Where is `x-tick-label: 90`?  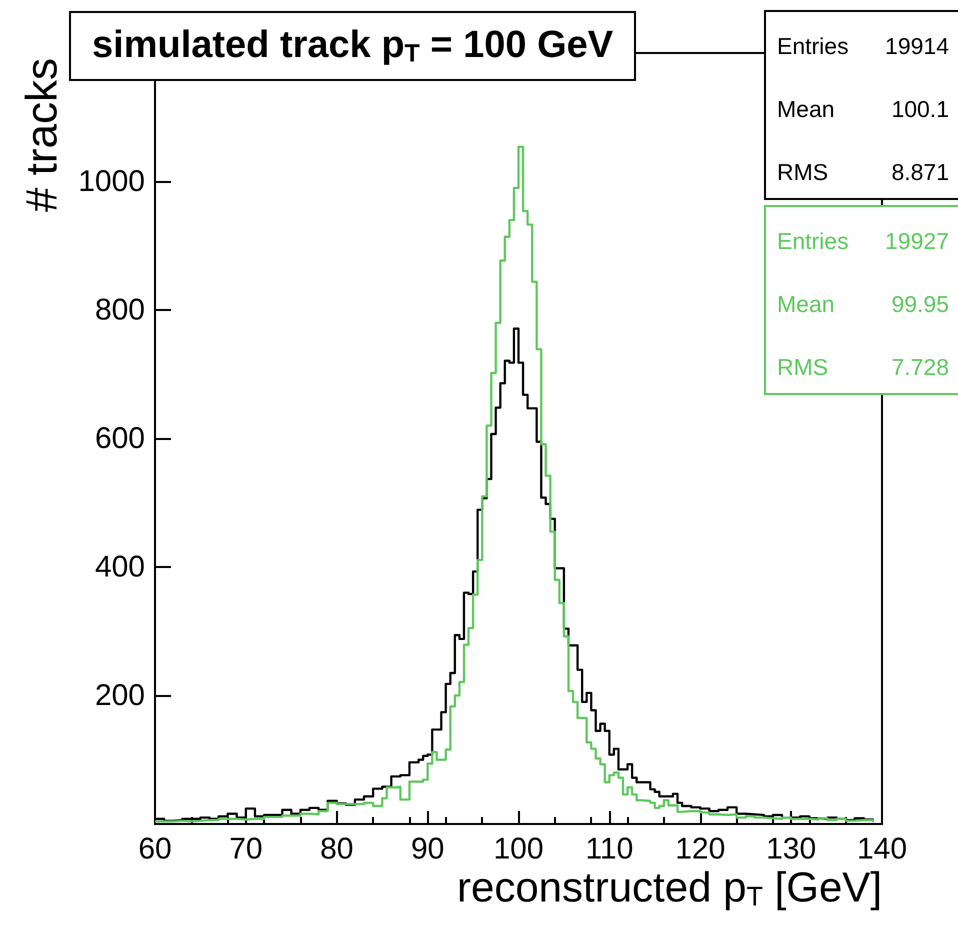
x-tick-label: 90 is located at coordinates (427, 849).